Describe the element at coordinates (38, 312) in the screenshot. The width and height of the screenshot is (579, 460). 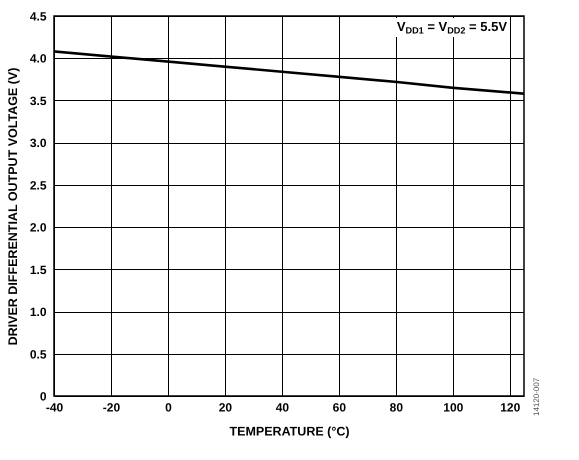
I see `y-tick-label: 1.0` at that location.